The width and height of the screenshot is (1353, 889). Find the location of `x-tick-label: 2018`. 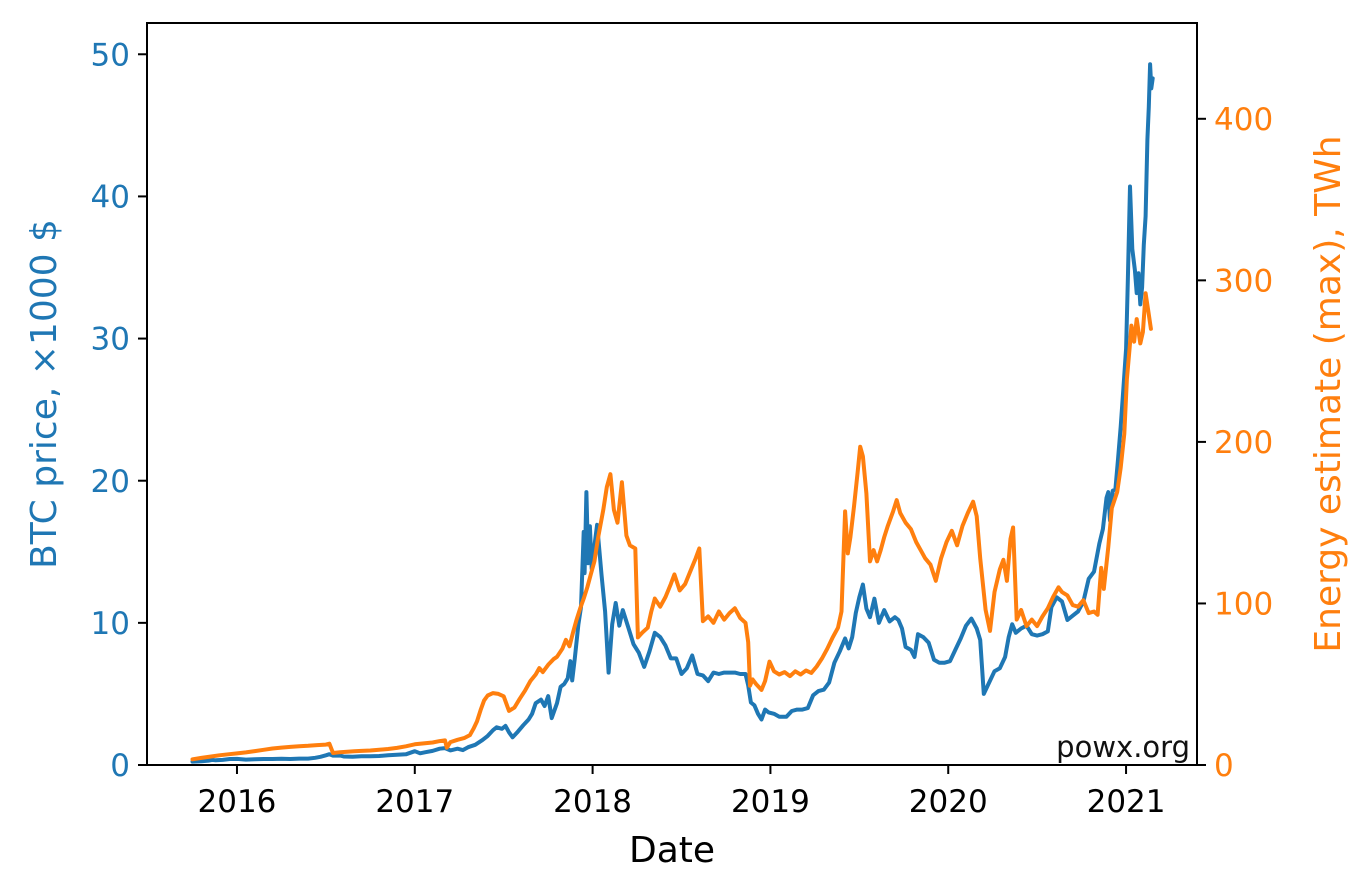

x-tick-label: 2018 is located at coordinates (592, 802).